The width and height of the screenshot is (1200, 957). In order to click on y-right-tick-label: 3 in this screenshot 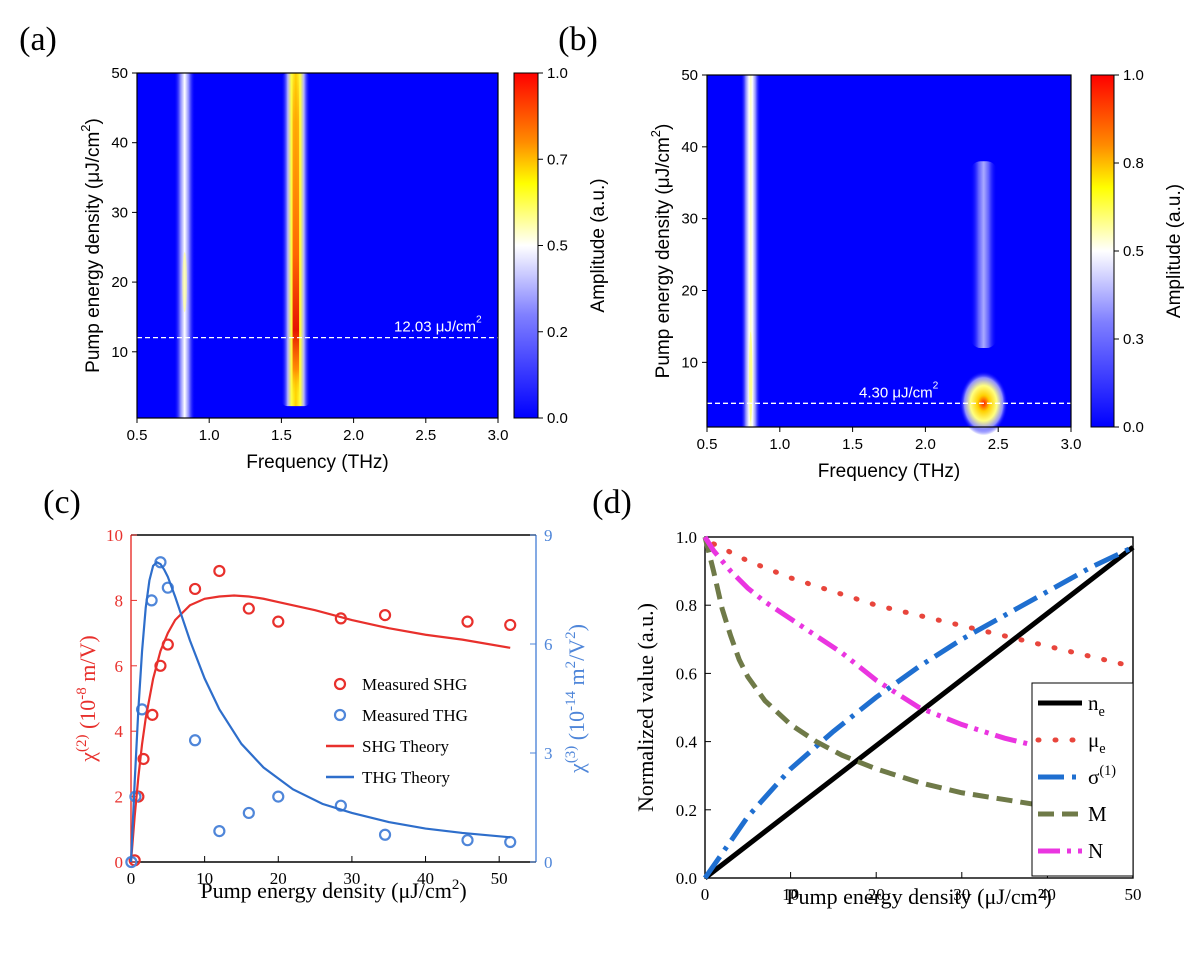, I will do `click(548, 753)`.